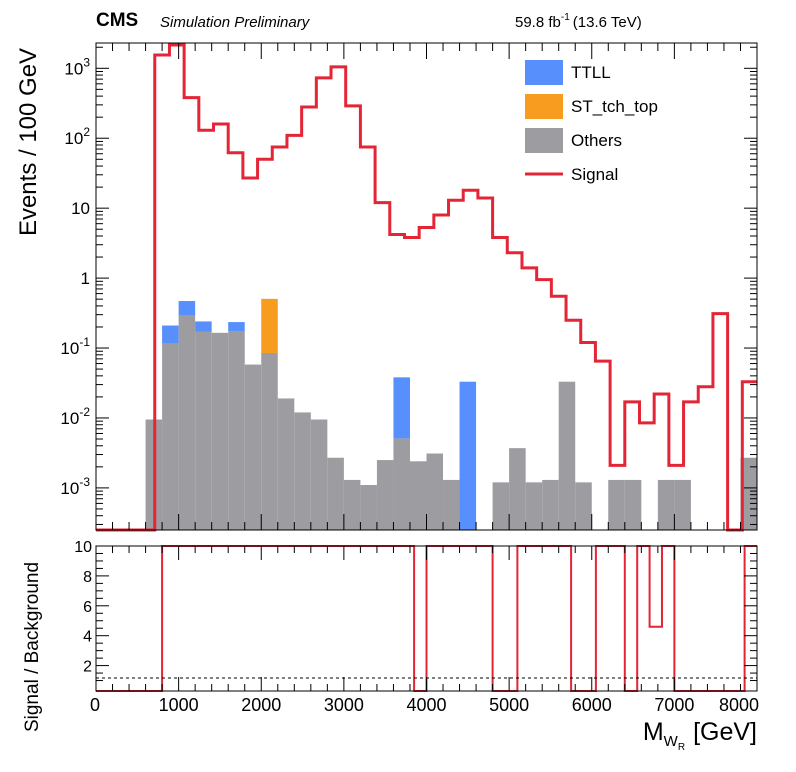 This screenshot has width=796, height=772. I want to click on legend: TTLL ST_tch_top Others Signal, so click(591, 122).